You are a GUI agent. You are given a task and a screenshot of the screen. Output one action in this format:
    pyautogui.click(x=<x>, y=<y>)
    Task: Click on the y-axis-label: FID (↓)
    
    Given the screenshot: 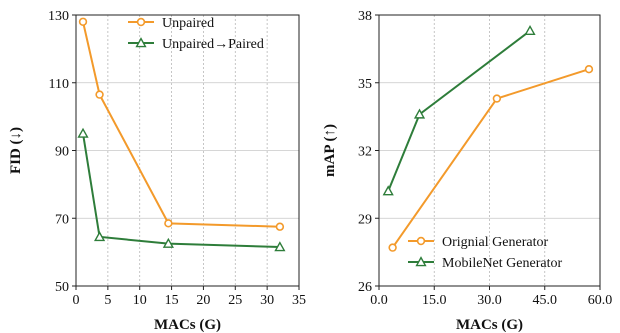 What is the action you would take?
    pyautogui.click(x=16, y=150)
    